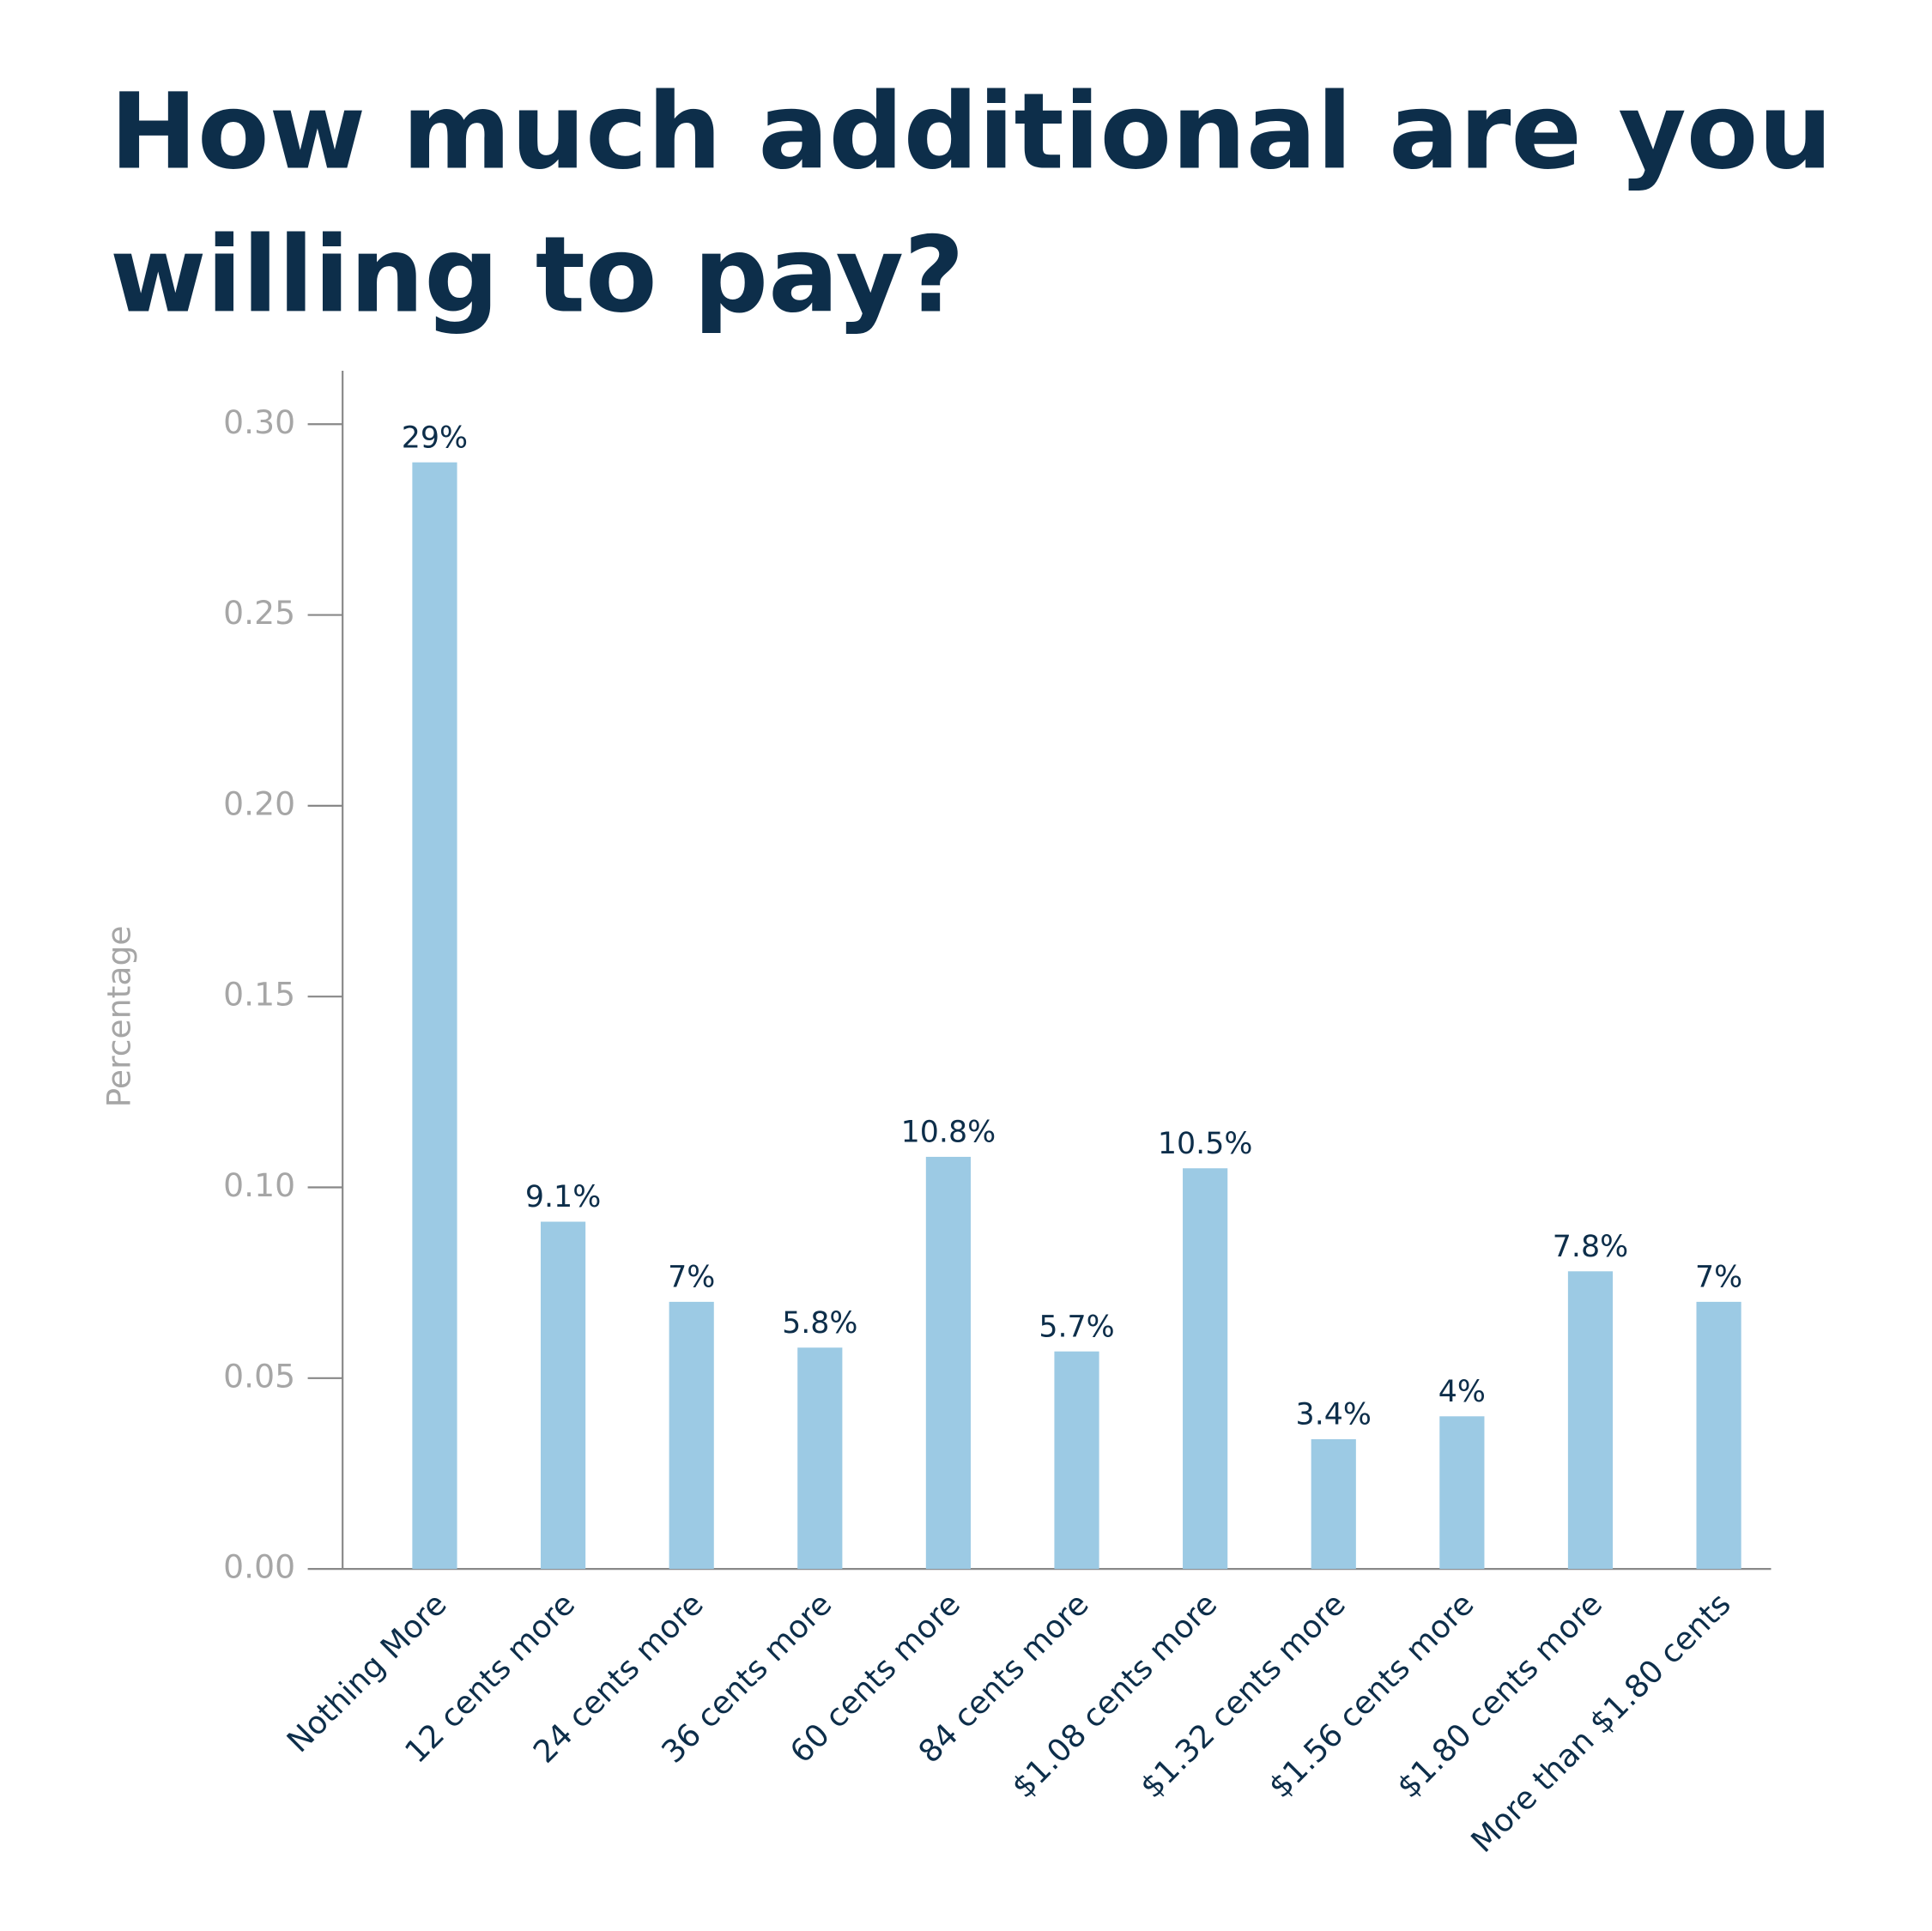  Describe the element at coordinates (259, 803) in the screenshot. I see `y-tick-label: 0.20` at that location.